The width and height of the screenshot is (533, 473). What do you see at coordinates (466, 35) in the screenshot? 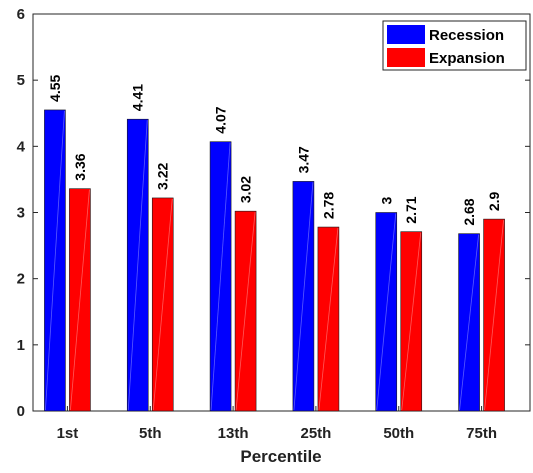
I see `legend-label-recession: Recession` at bounding box center [466, 35].